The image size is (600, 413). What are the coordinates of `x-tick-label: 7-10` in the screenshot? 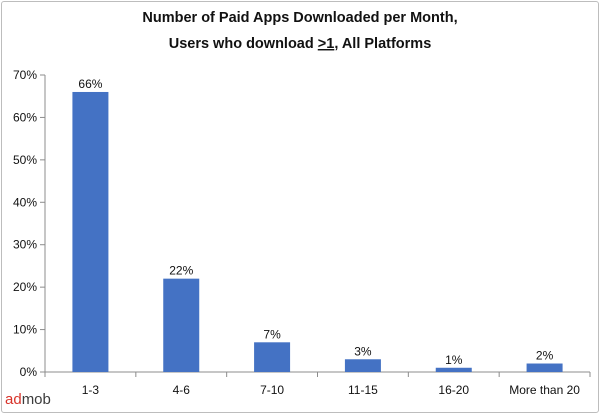 It's located at (272, 390).